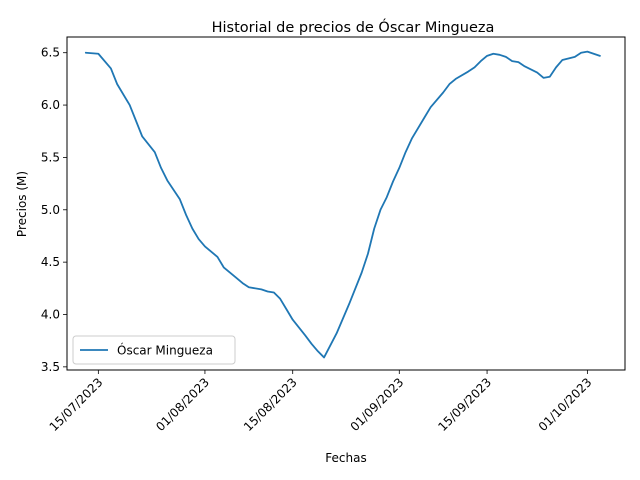 This screenshot has width=640, height=480. Describe the element at coordinates (50, 105) in the screenshot. I see `y-tick-label: 6.0` at that location.